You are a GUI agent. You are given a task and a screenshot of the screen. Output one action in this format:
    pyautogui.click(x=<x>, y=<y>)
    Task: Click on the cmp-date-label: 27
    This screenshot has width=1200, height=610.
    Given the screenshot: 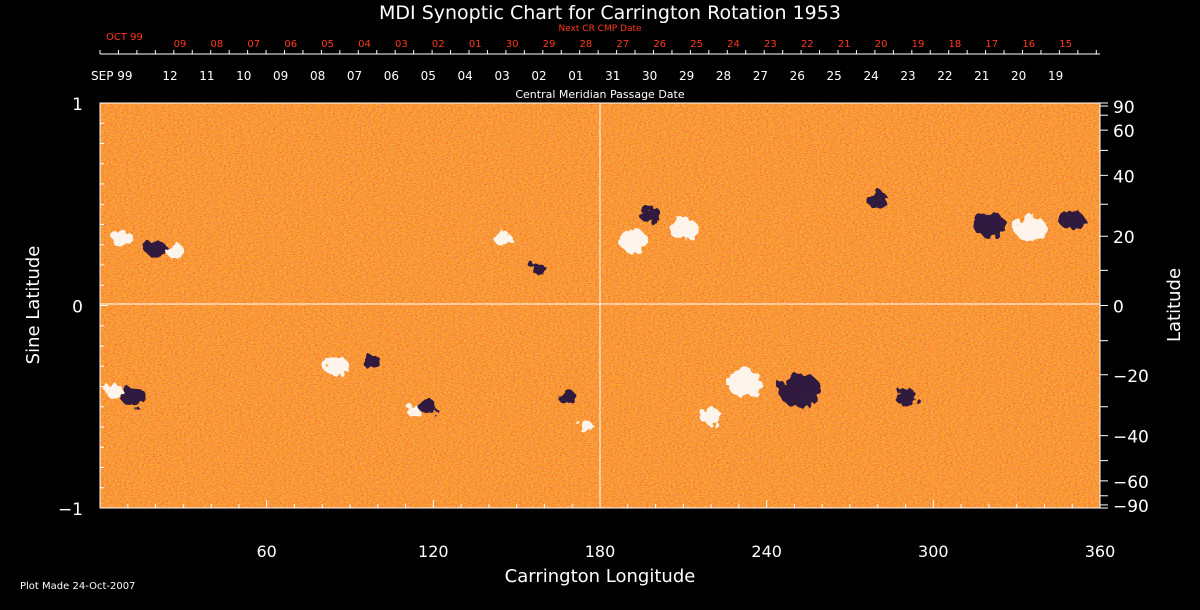 What is the action you would take?
    pyautogui.click(x=760, y=76)
    